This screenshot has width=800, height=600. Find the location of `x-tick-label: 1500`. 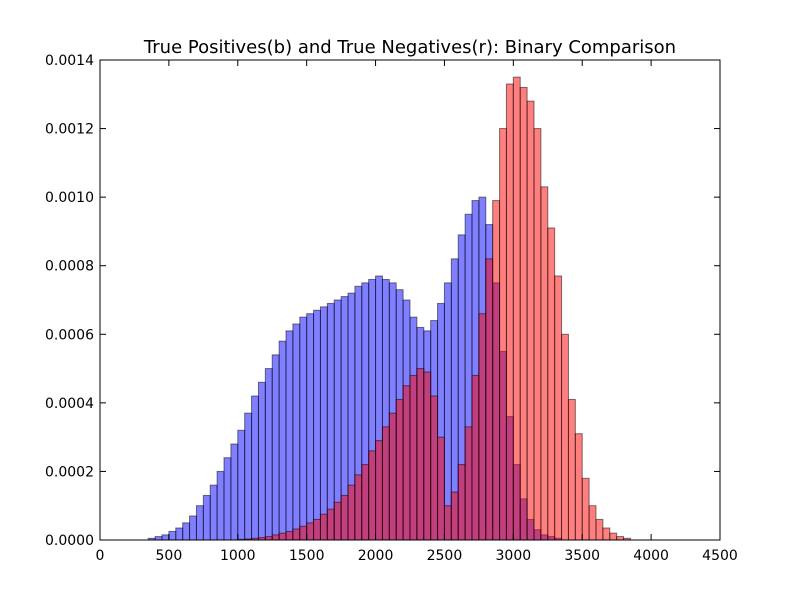

x-tick-label: 1500 is located at coordinates (307, 556).